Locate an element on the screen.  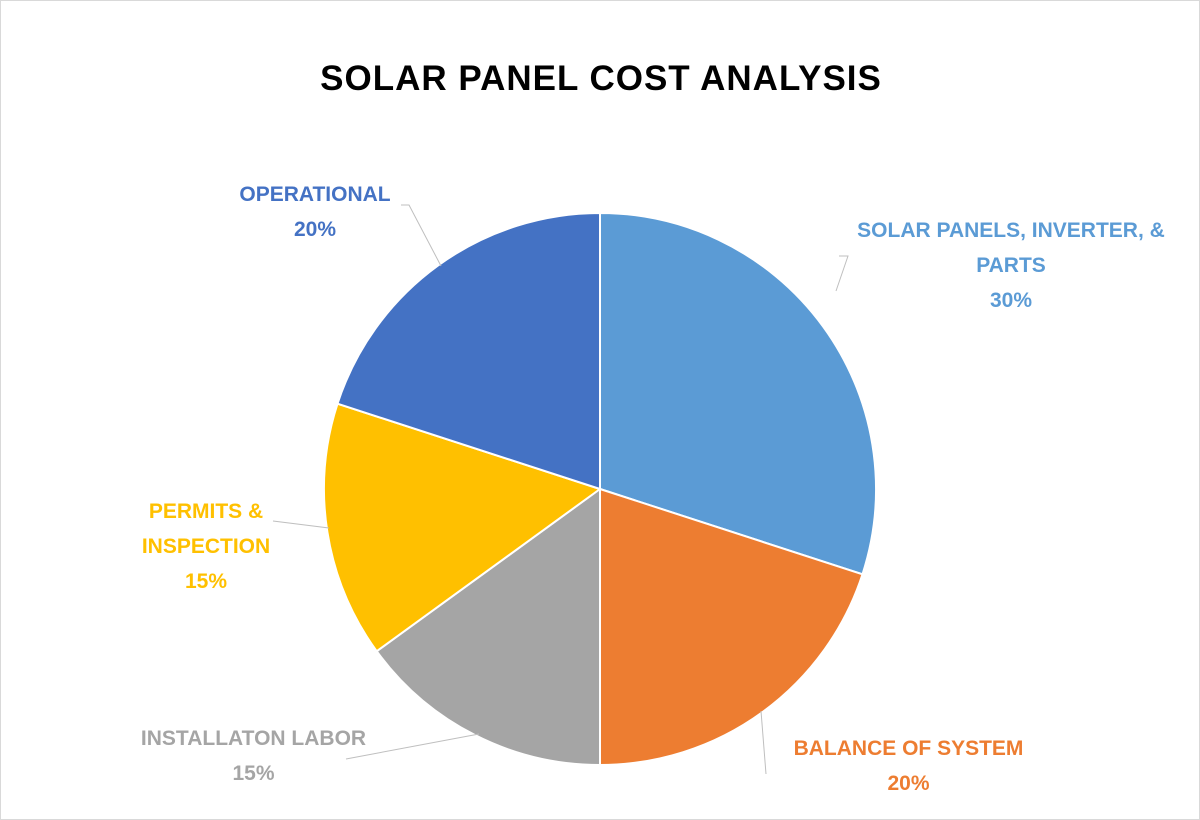
data-label: INSTALLATON LABOR 15% is located at coordinates (253, 756).